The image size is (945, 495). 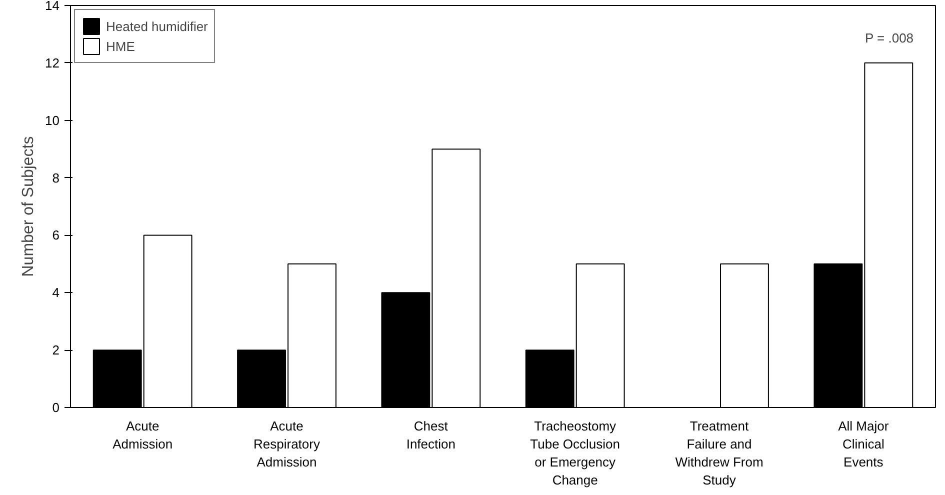 I want to click on annotation: P = .008, so click(x=889, y=38).